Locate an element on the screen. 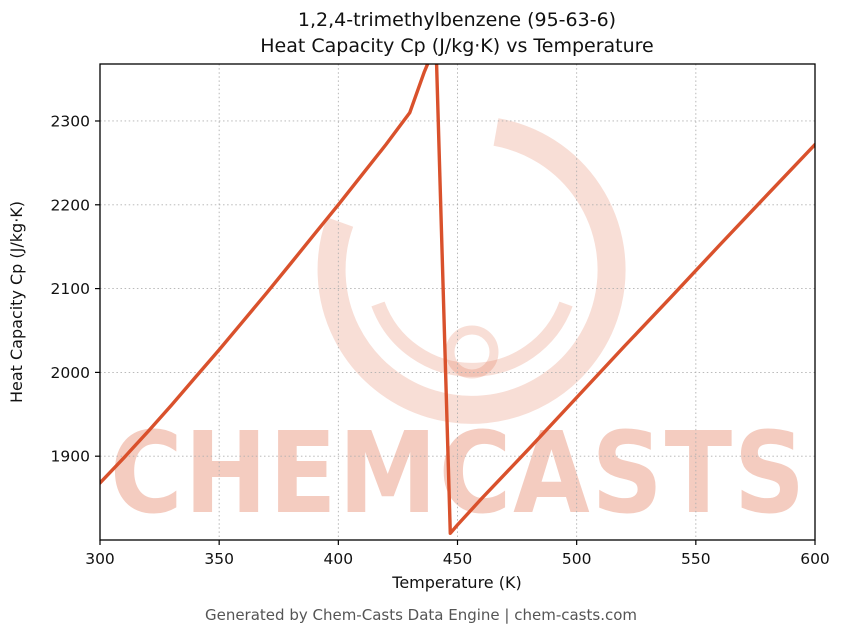 The width and height of the screenshot is (843, 644). x-tick-label: 350 is located at coordinates (219, 559).